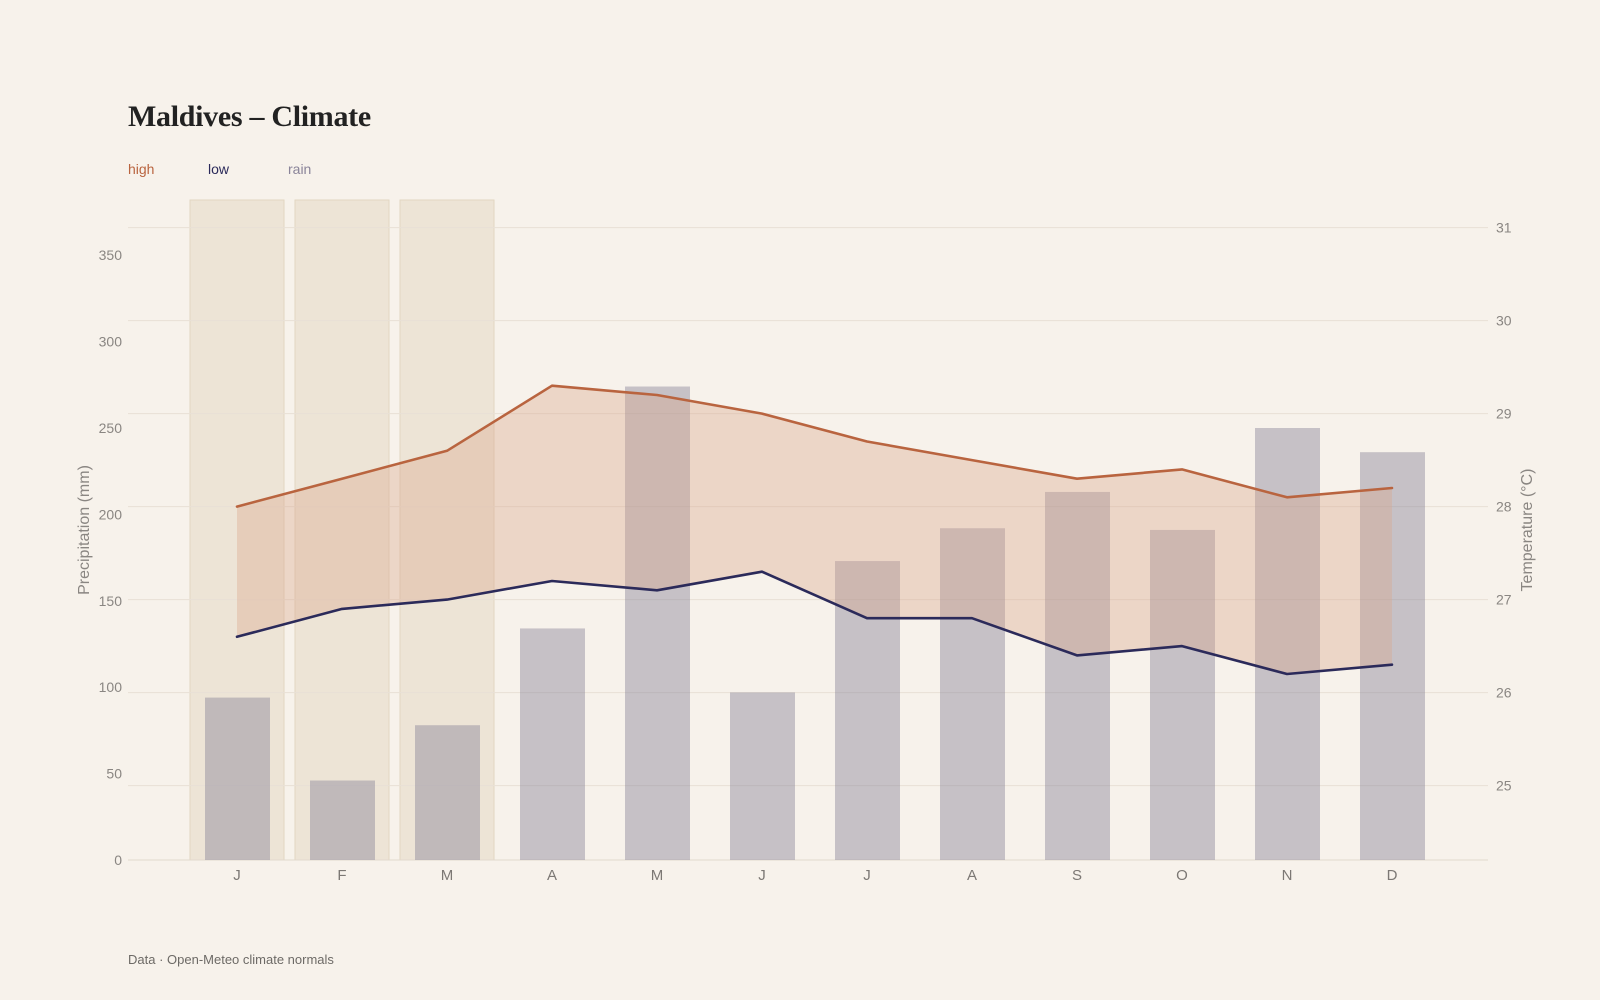 This screenshot has width=1600, height=1000. What do you see at coordinates (1504, 786) in the screenshot?
I see `right-tick-label: 25` at bounding box center [1504, 786].